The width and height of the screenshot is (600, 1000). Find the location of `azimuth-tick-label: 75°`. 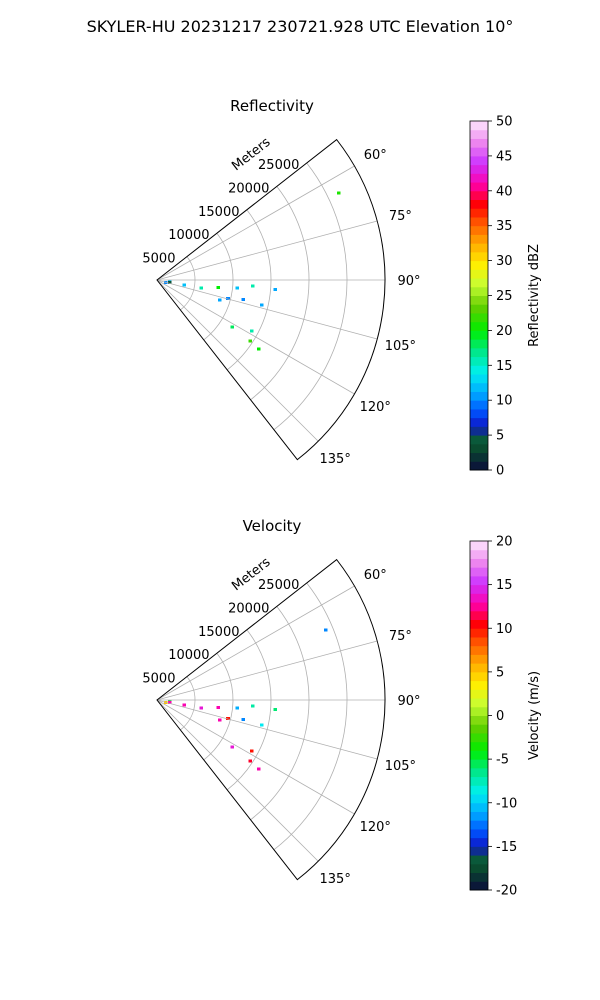

azimuth-tick-label: 75° is located at coordinates (400, 216).